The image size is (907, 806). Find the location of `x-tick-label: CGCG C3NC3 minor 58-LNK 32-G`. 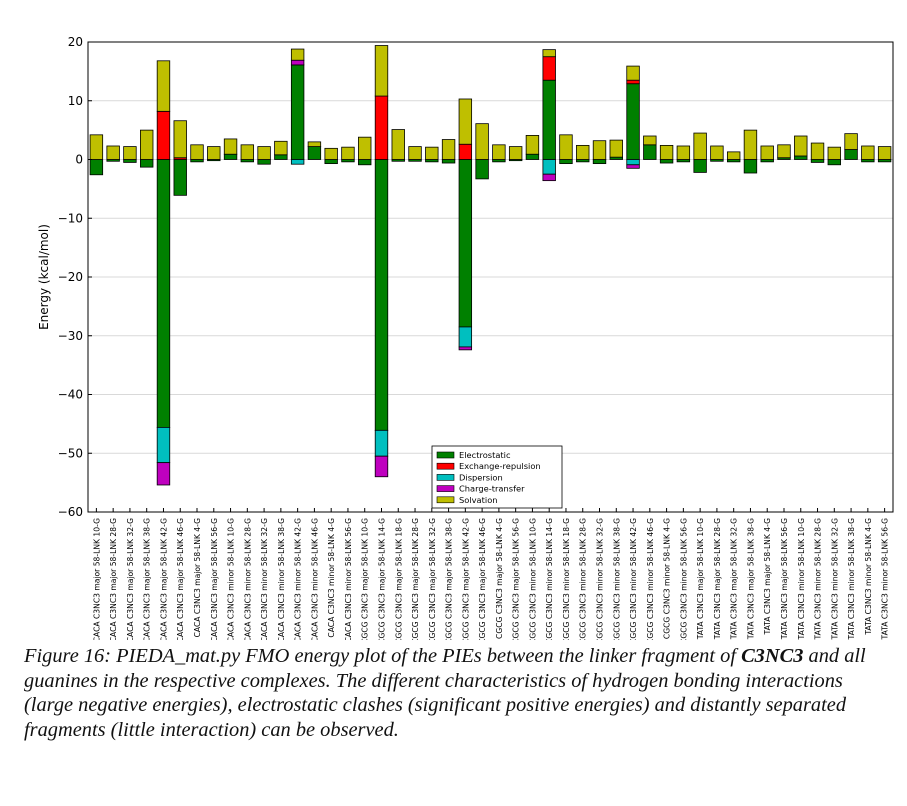

x-tick-label: CGCG C3NC3 minor 58-LNK 32-G is located at coordinates (600, 579).